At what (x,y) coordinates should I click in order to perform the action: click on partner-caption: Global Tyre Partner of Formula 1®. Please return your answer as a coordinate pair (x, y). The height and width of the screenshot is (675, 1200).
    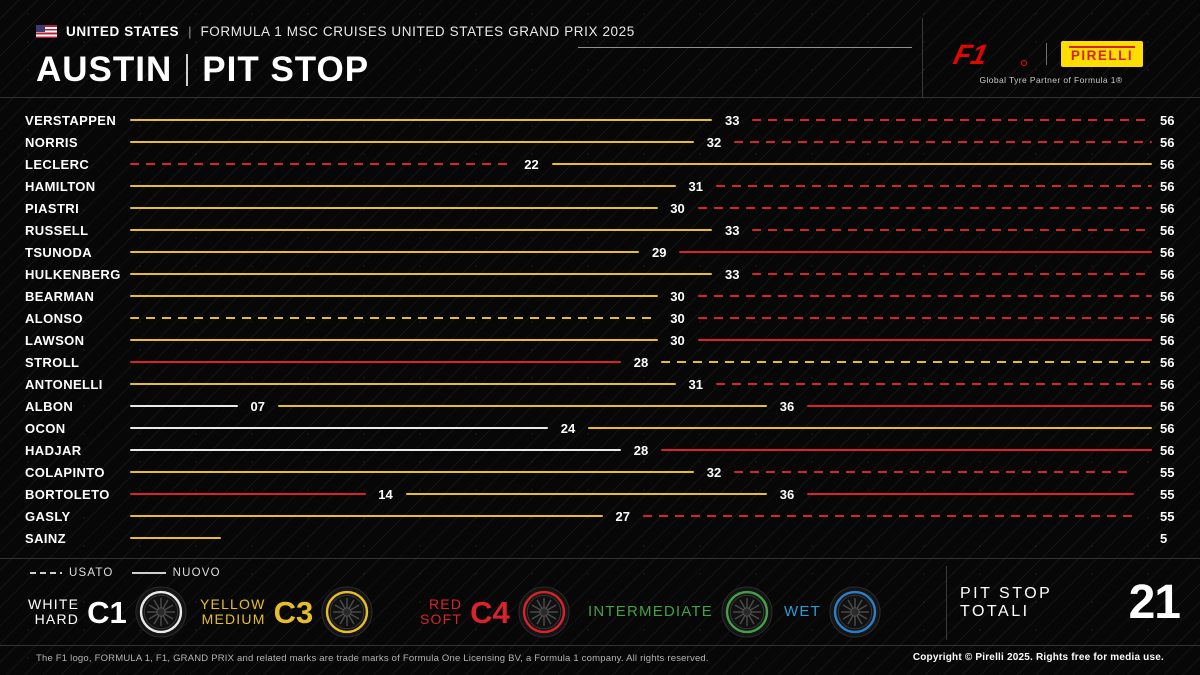
    Looking at the image, I should click on (1051, 80).